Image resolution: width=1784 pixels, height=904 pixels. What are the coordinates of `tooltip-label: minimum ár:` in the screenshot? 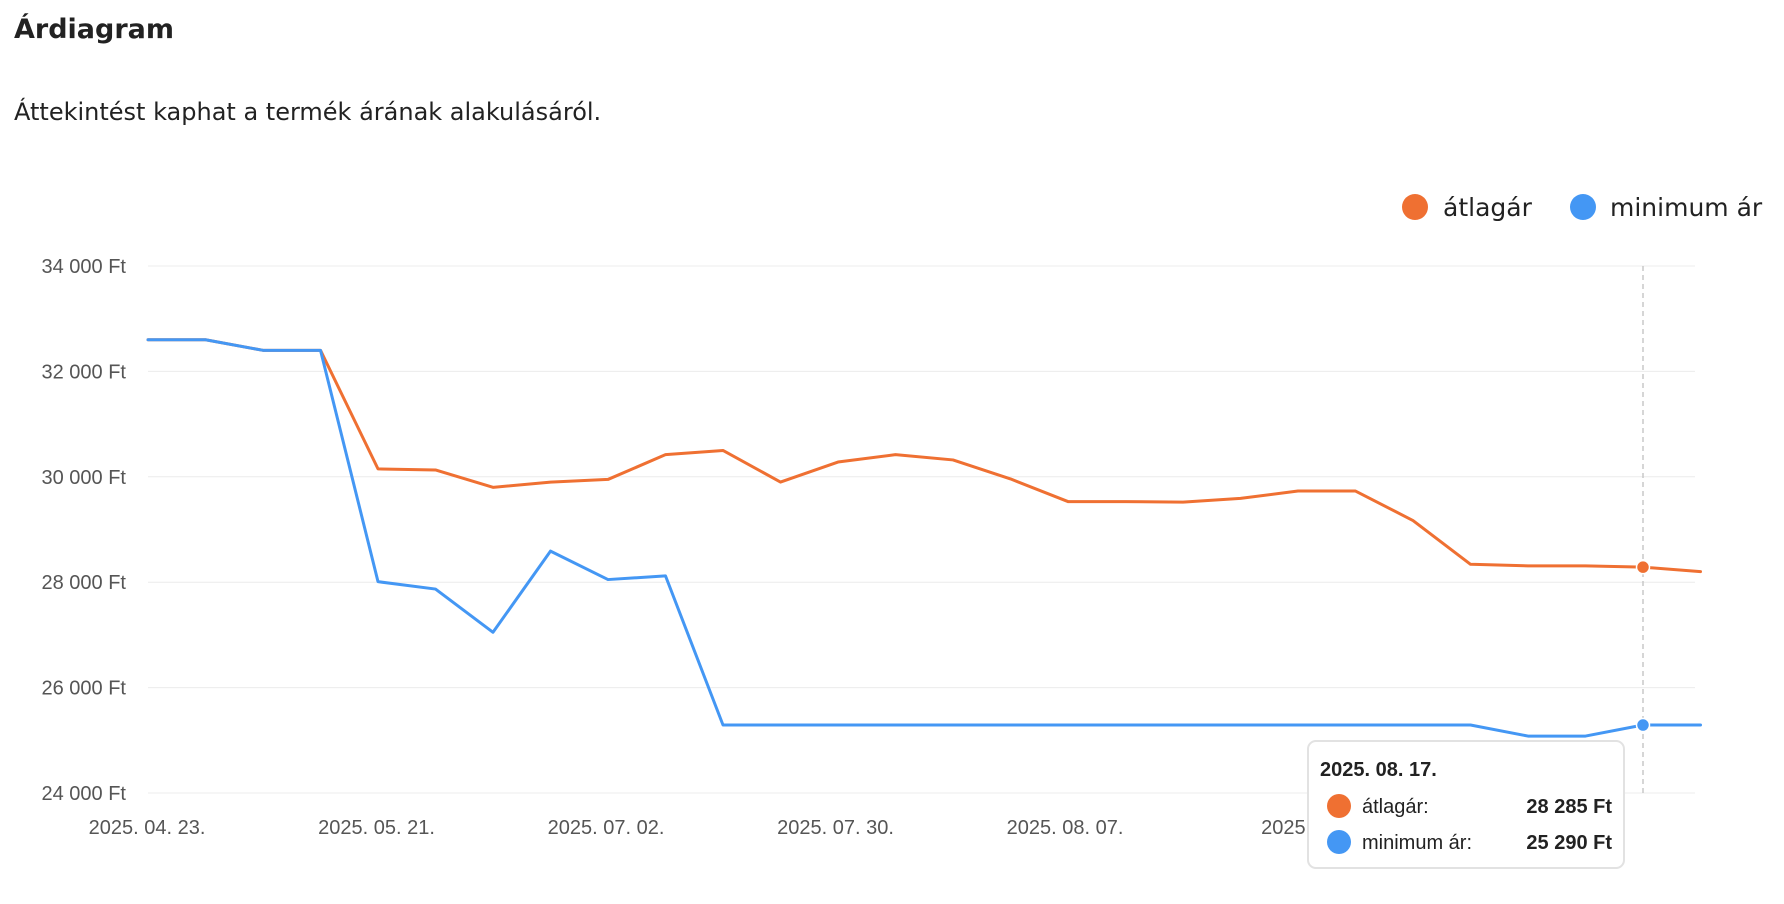 It's located at (1417, 843).